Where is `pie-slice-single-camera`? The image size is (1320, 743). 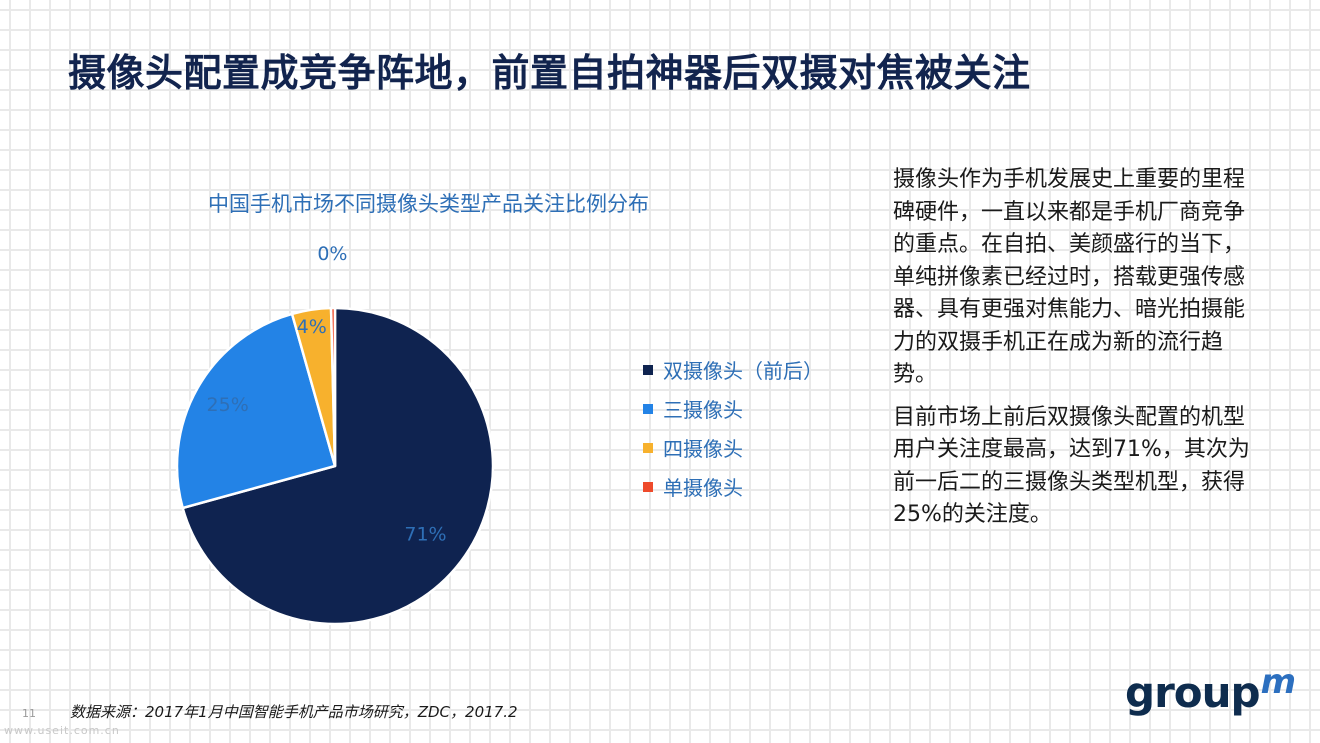 pie-slice-single-camera is located at coordinates (333, 387).